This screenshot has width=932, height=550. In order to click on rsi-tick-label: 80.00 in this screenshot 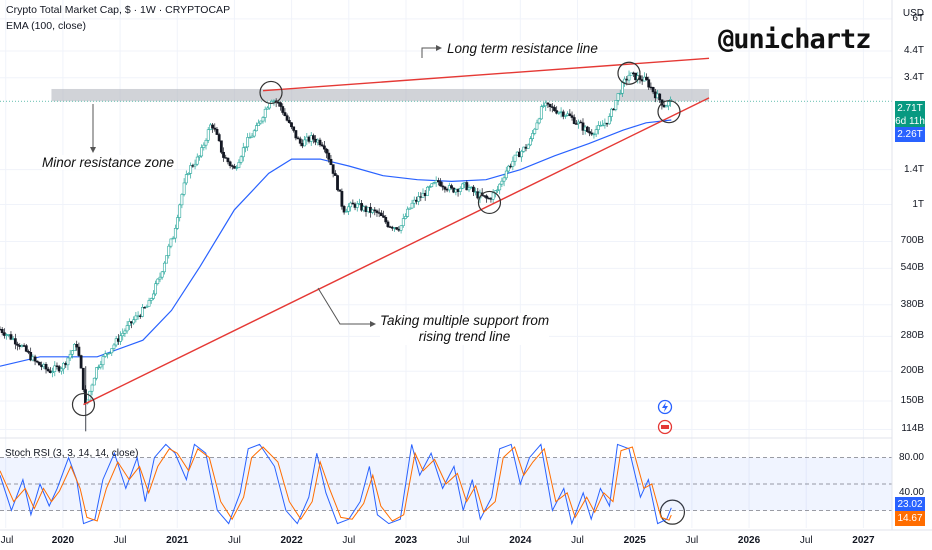, I will do `click(911, 457)`.